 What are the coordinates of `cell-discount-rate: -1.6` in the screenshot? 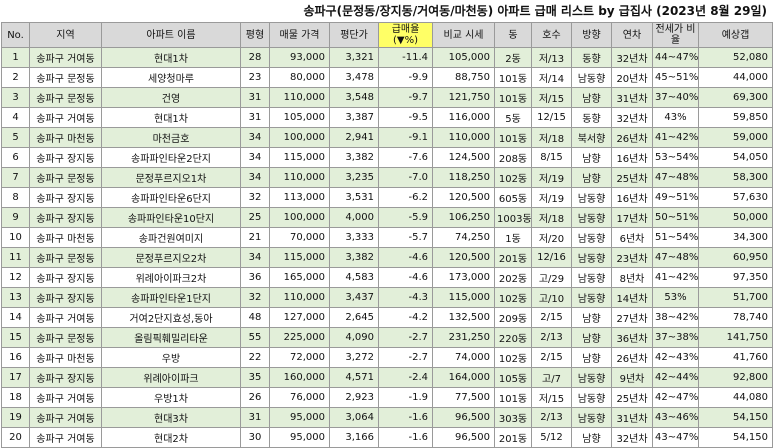 It's located at (405, 437).